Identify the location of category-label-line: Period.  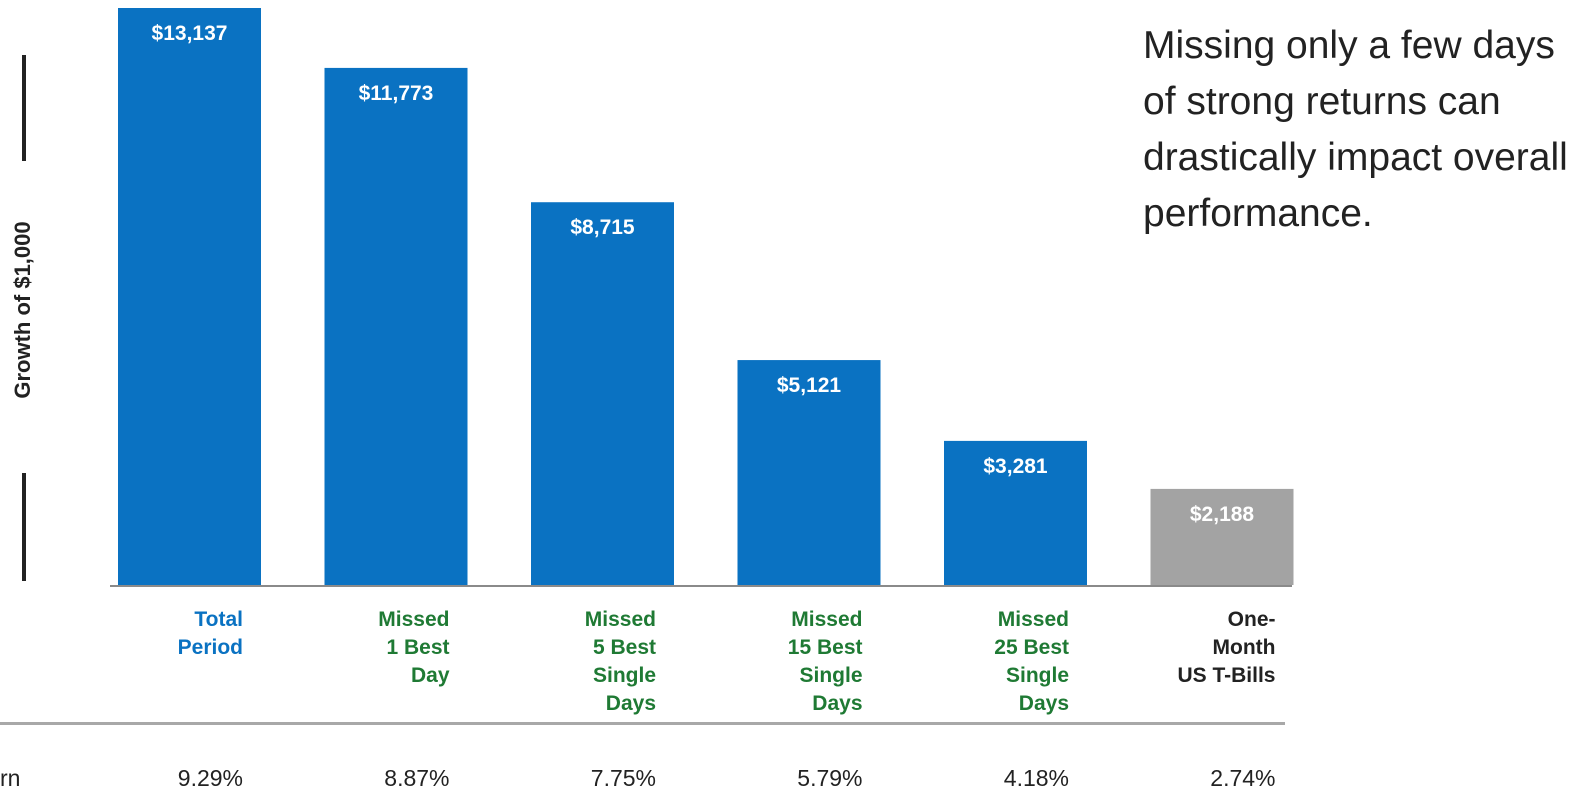
(210, 647).